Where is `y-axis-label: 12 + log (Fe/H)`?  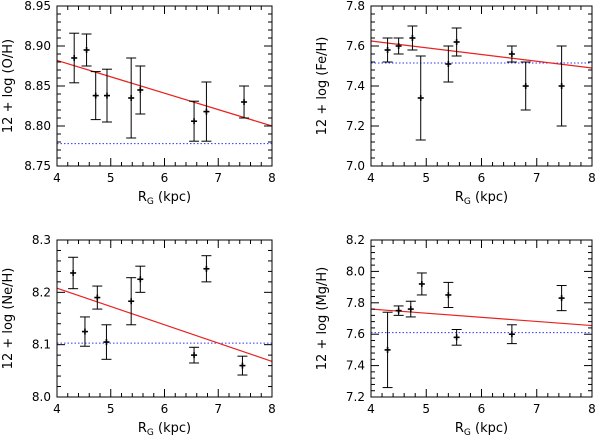
y-axis-label: 12 + log (Fe/H) is located at coordinates (322, 86).